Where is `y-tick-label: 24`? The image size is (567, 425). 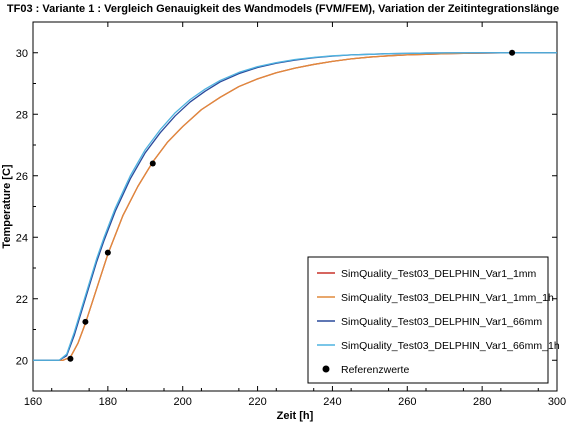 y-tick-label: 24 is located at coordinates (22, 238).